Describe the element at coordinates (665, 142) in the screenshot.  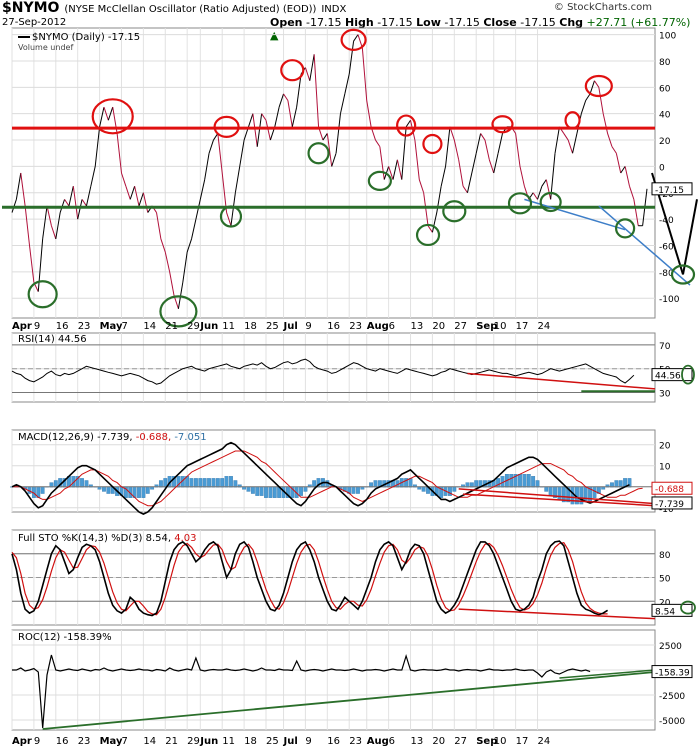
I see `main-ytick-label: 20` at that location.